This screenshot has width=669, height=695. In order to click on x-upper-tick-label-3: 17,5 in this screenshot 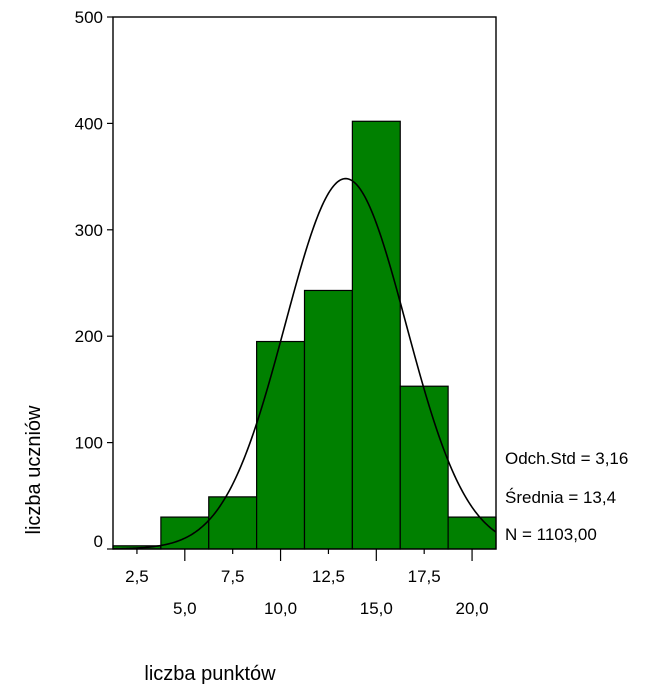, I will do `click(424, 576)`.